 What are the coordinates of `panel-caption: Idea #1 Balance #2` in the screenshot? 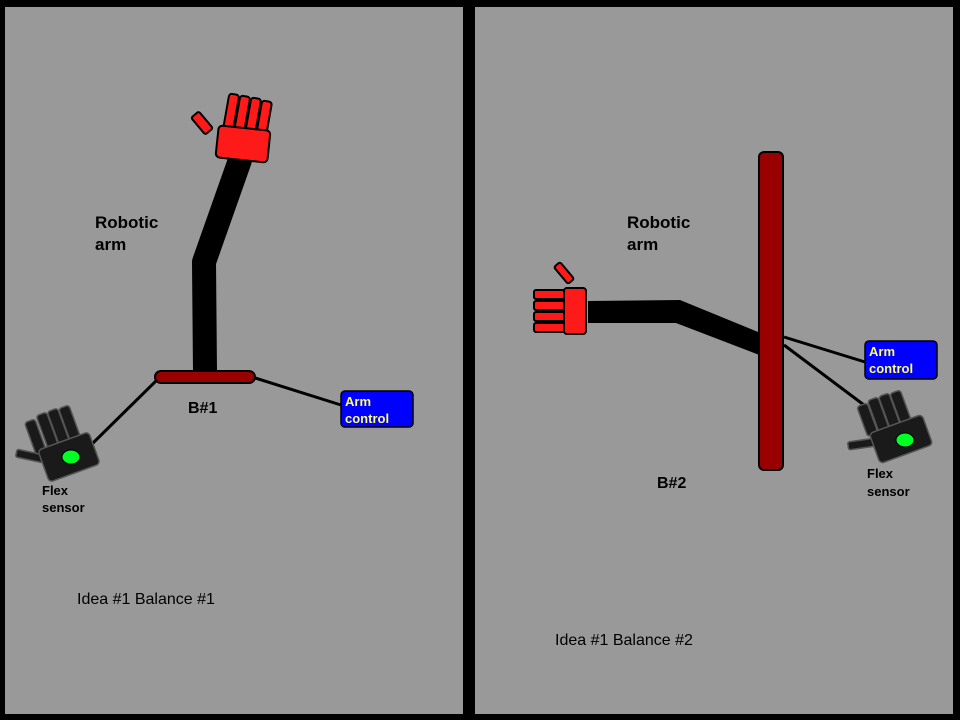 It's located at (624, 640).